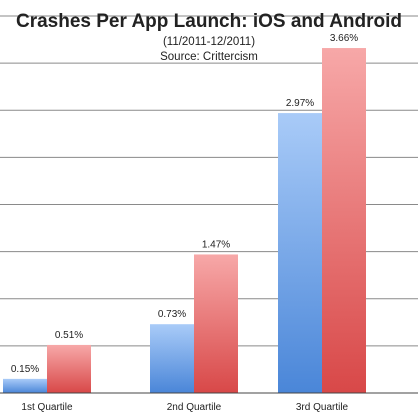 Image resolution: width=418 pixels, height=418 pixels. What do you see at coordinates (344, 38) in the screenshot?
I see `data-label-series1-2: 3.66%` at bounding box center [344, 38].